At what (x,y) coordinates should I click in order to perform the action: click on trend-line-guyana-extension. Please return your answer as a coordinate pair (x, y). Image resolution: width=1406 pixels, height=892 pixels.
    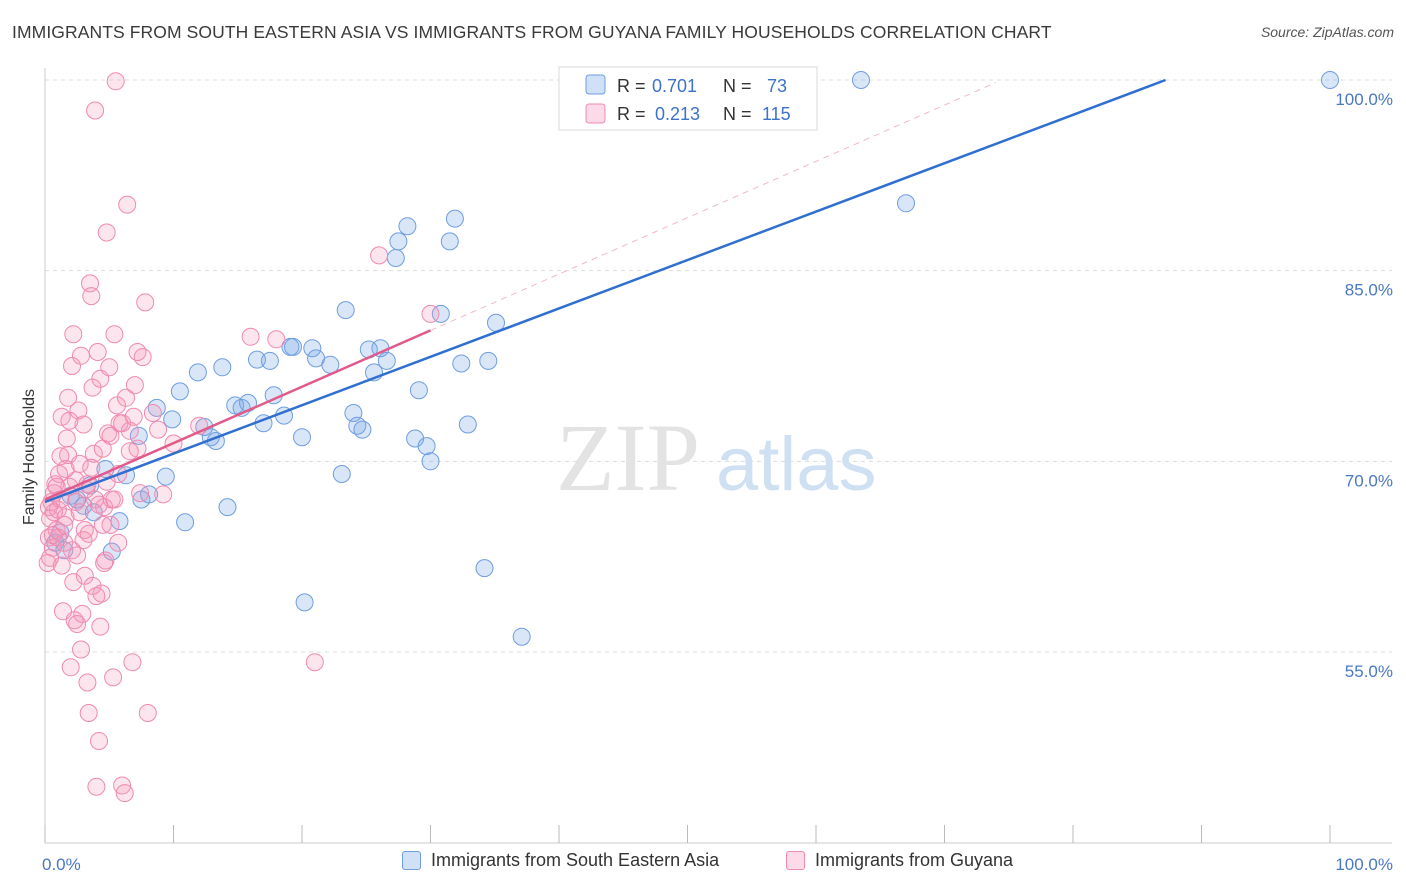
    Looking at the image, I should click on (713, 206).